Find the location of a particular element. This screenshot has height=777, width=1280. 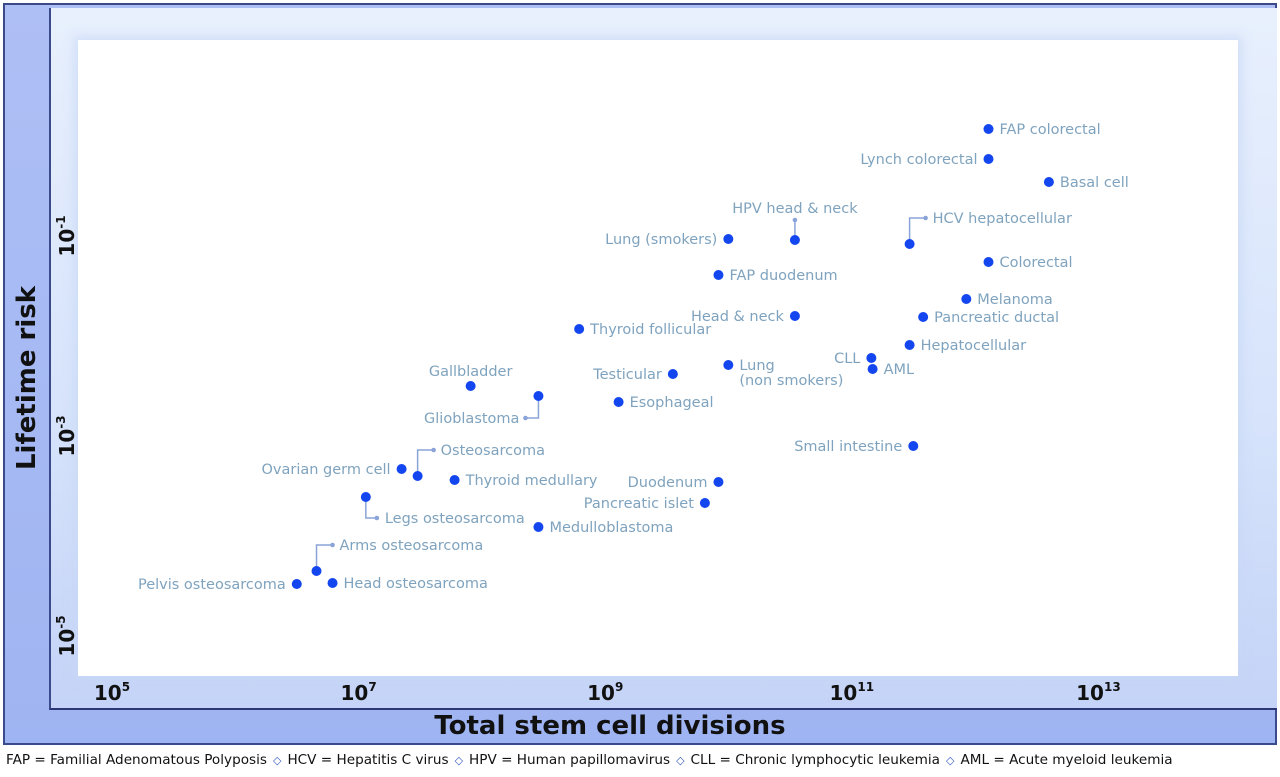

callout-end-glioblastoma is located at coordinates (525, 418).